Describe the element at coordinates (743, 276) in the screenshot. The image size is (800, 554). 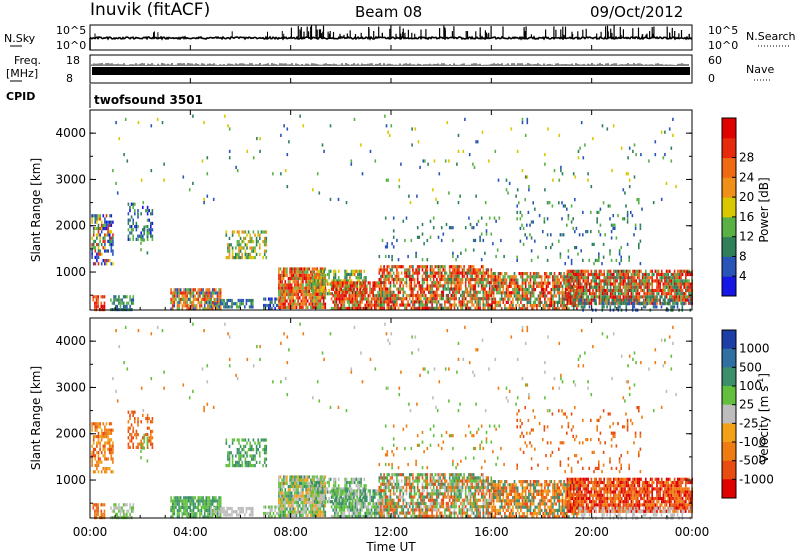
I see `power-colorbar-tick: 4` at that location.